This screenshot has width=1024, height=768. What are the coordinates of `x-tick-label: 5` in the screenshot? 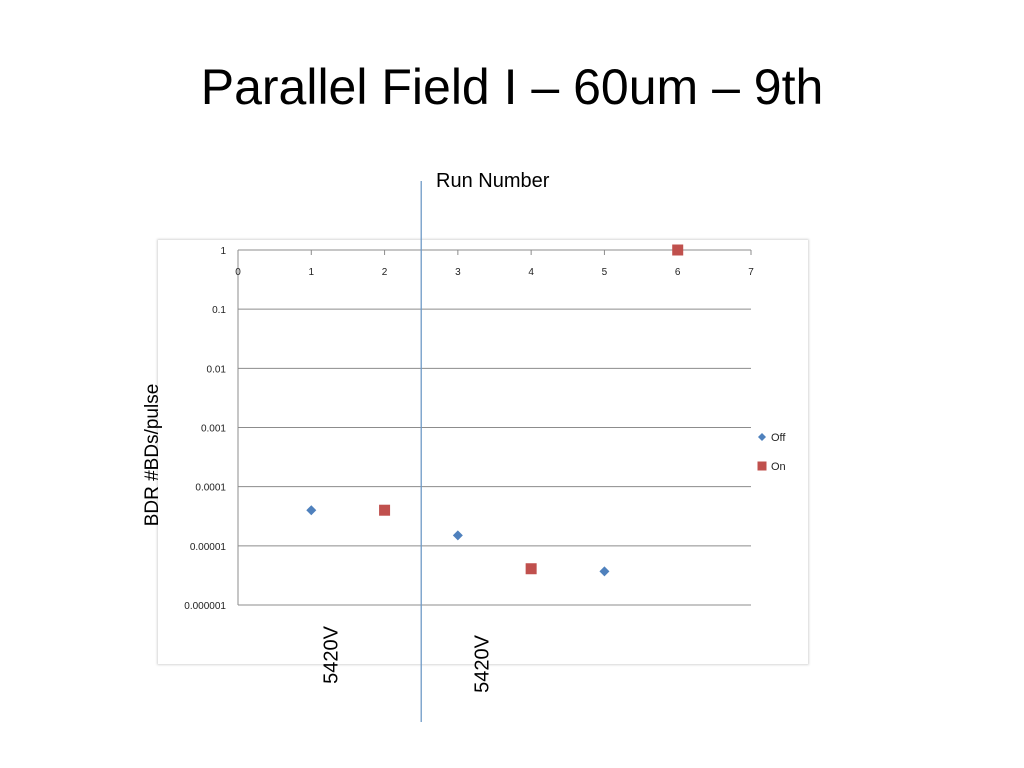 It's located at (605, 272).